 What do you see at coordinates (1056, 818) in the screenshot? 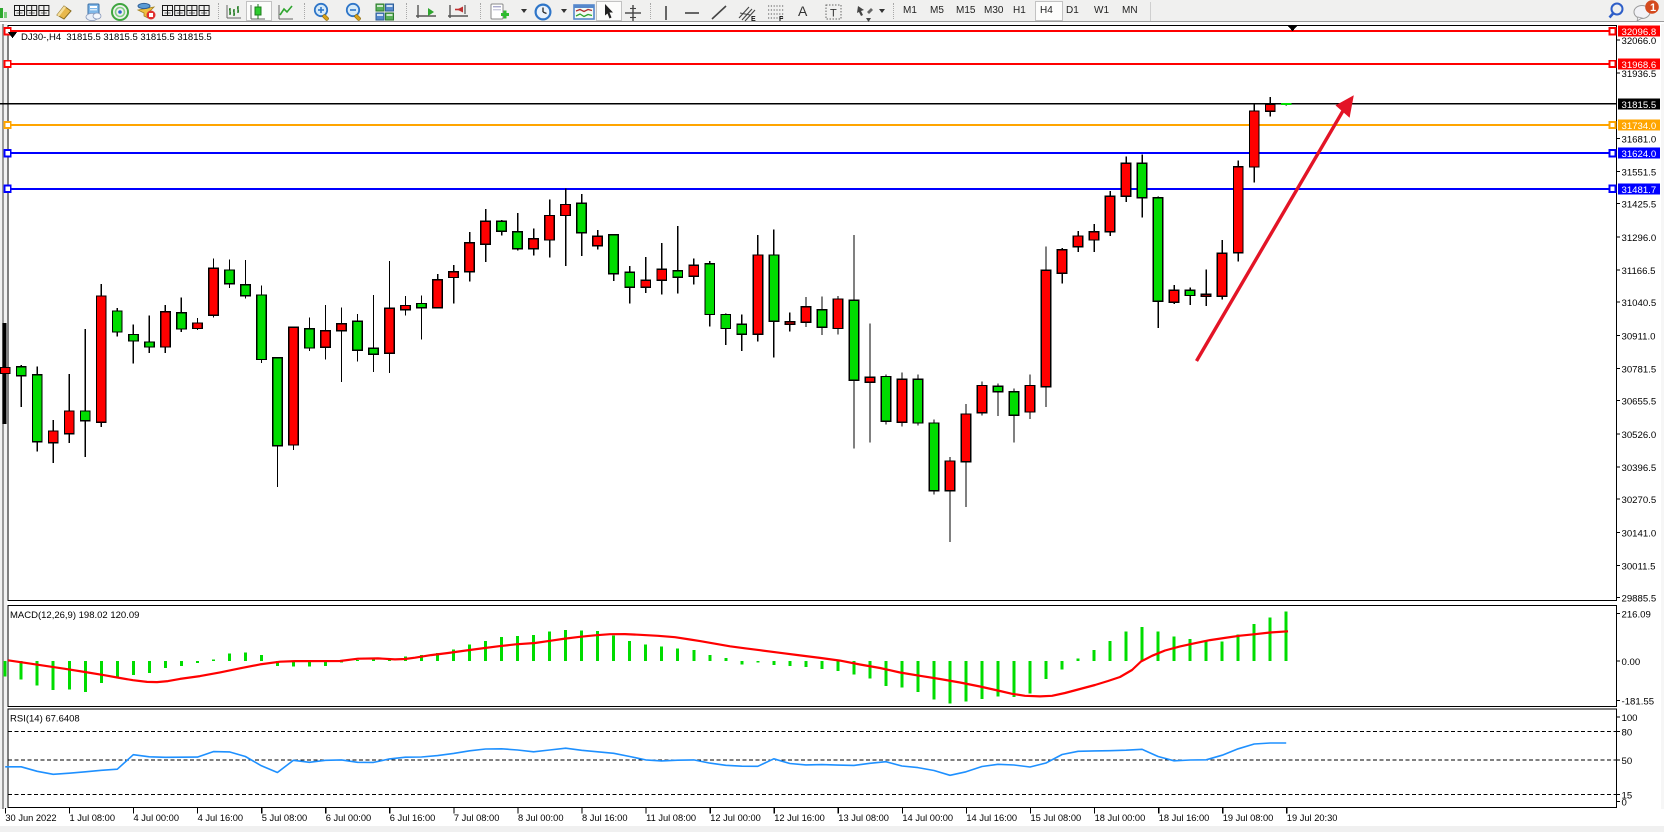
I see `svg-text: 15 Jul 08:00` at bounding box center [1056, 818].